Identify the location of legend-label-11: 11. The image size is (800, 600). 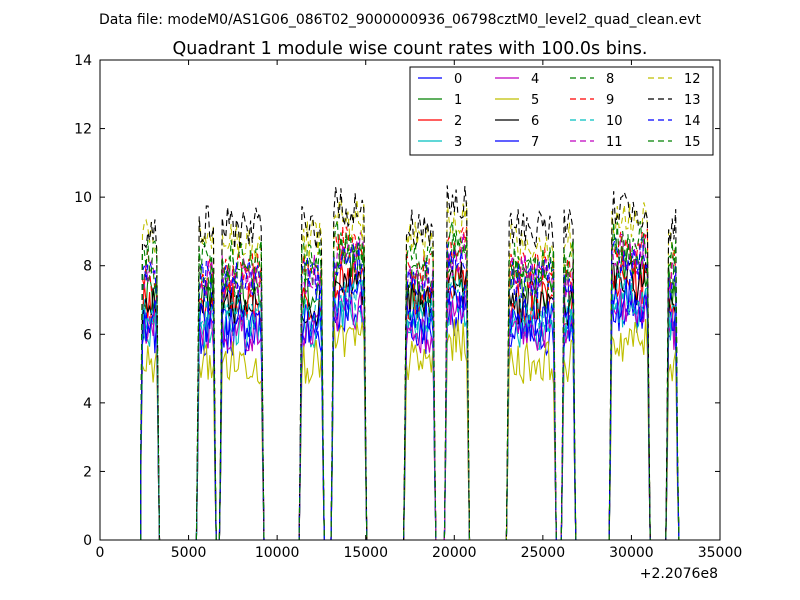
(614, 142).